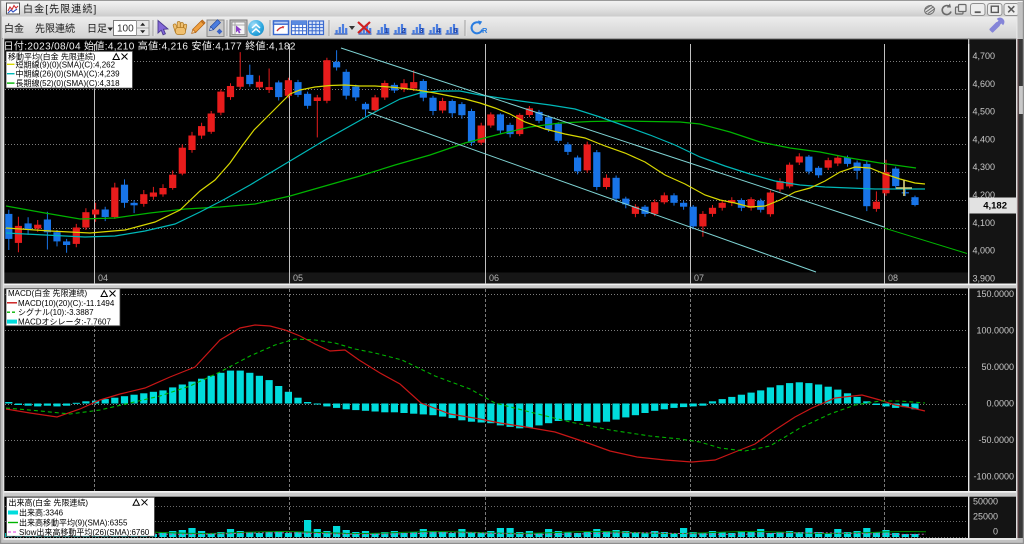  Describe the element at coordinates (68, 83) in the screenshot. I see `svg-text: 長期線(52)(0)(SMA)(C):4,318` at that location.